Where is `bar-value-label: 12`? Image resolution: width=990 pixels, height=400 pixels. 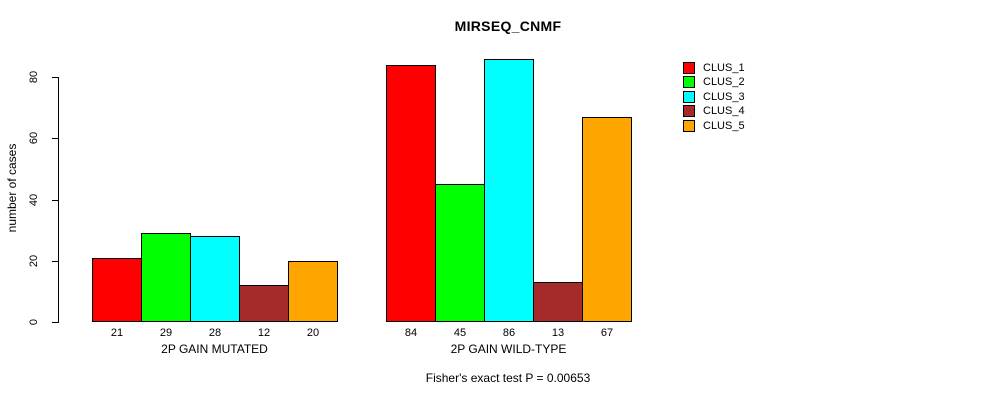
bar-value-label: 12 is located at coordinates (264, 333).